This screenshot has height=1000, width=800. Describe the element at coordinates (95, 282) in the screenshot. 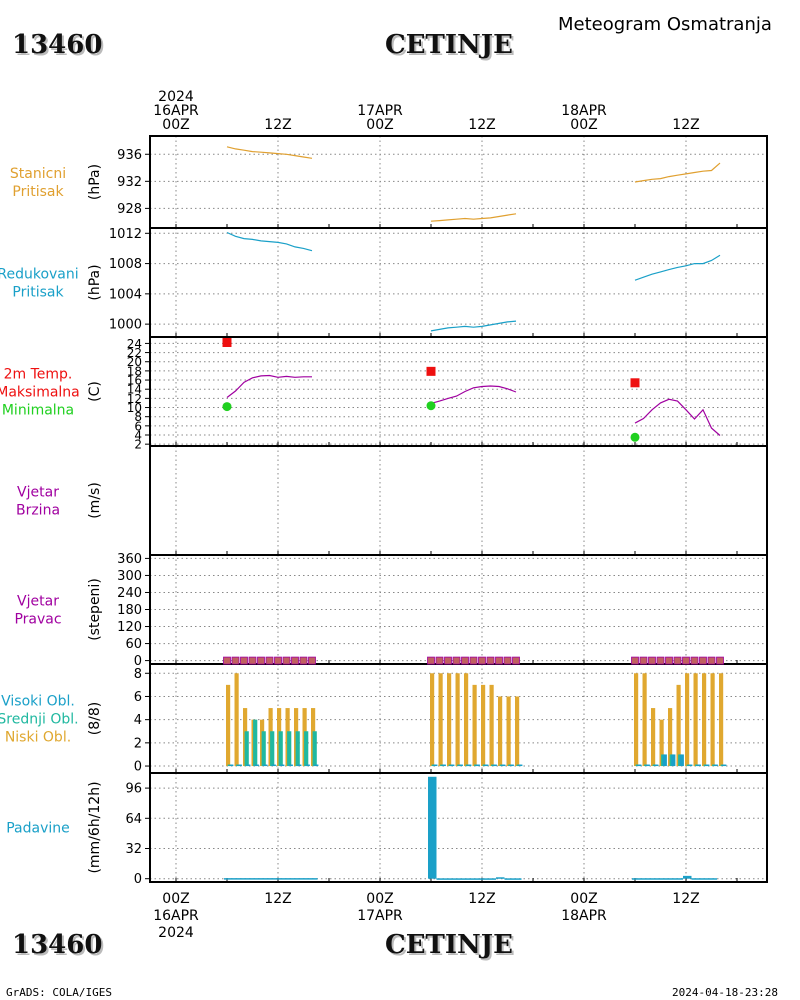

I see `y-axis-unit: (hPa)` at that location.